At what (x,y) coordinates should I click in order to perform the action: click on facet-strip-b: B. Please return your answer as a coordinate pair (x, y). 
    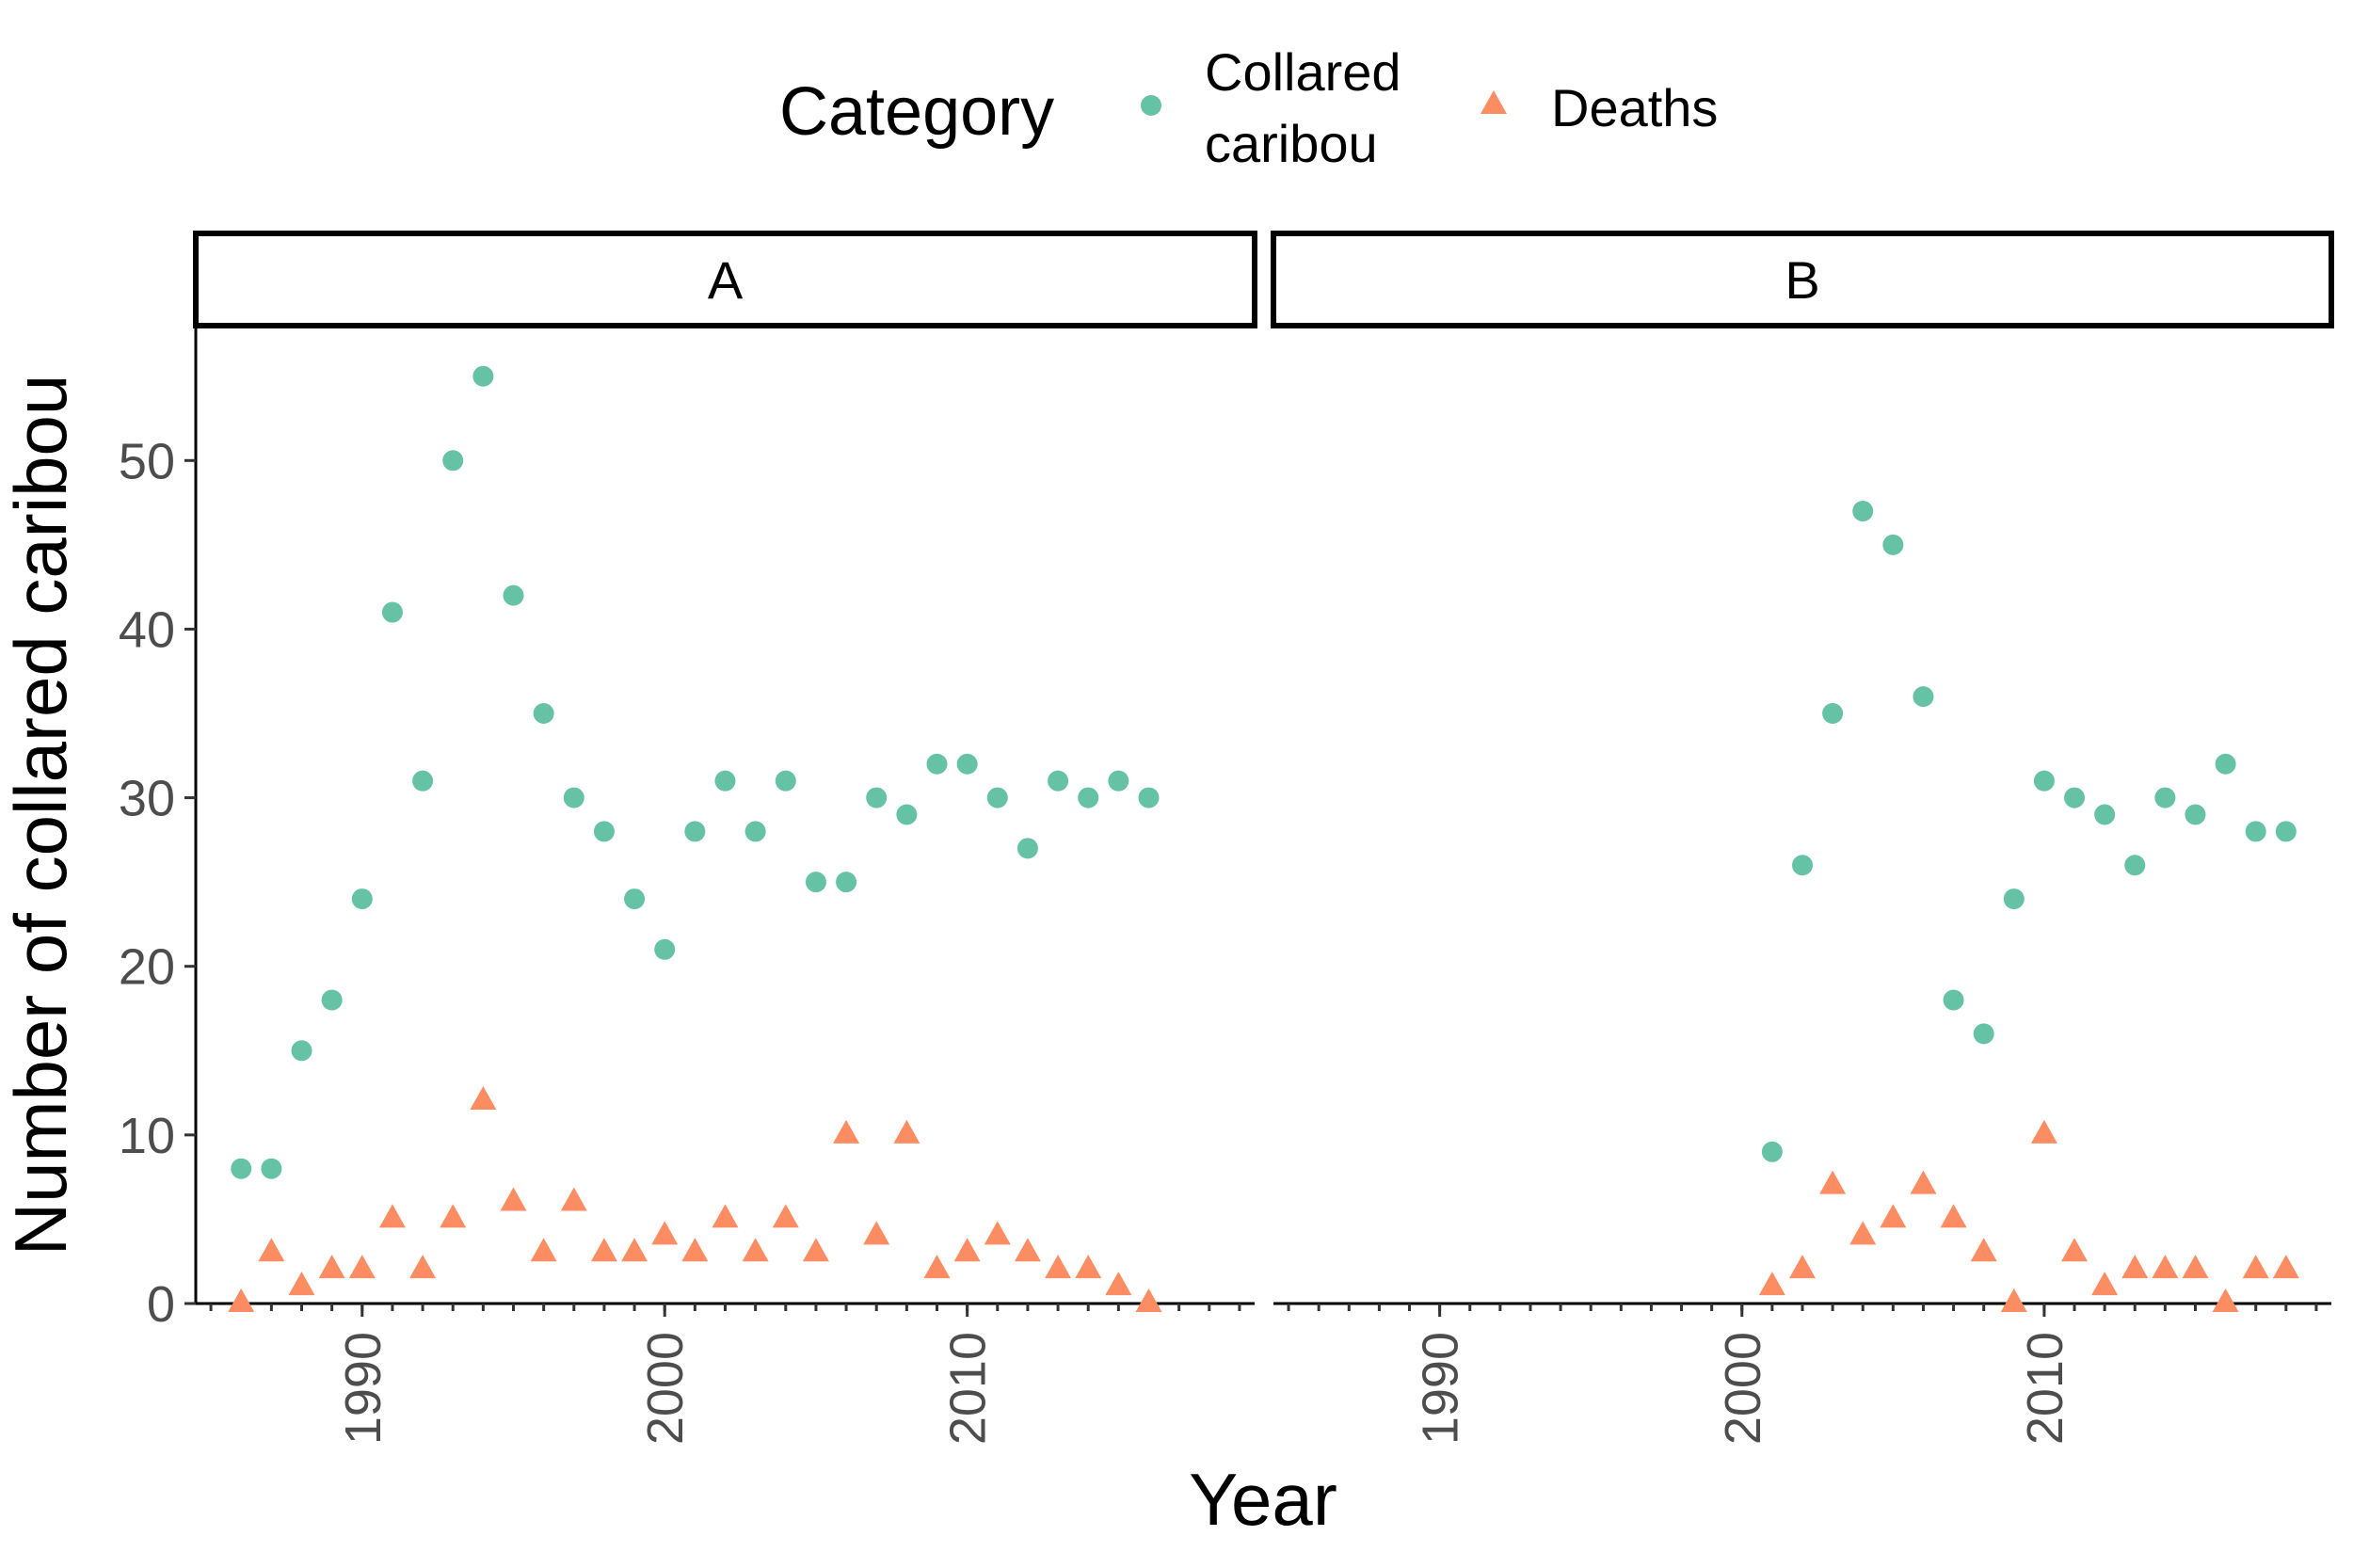
    Looking at the image, I should click on (1803, 279).